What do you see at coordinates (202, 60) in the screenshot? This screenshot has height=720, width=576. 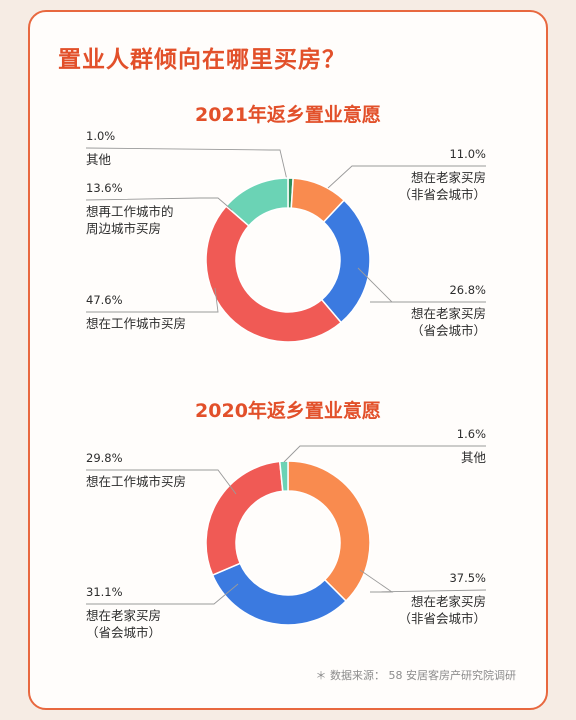 I see `main-title: 置业人群倾向在哪里买房？` at bounding box center [202, 60].